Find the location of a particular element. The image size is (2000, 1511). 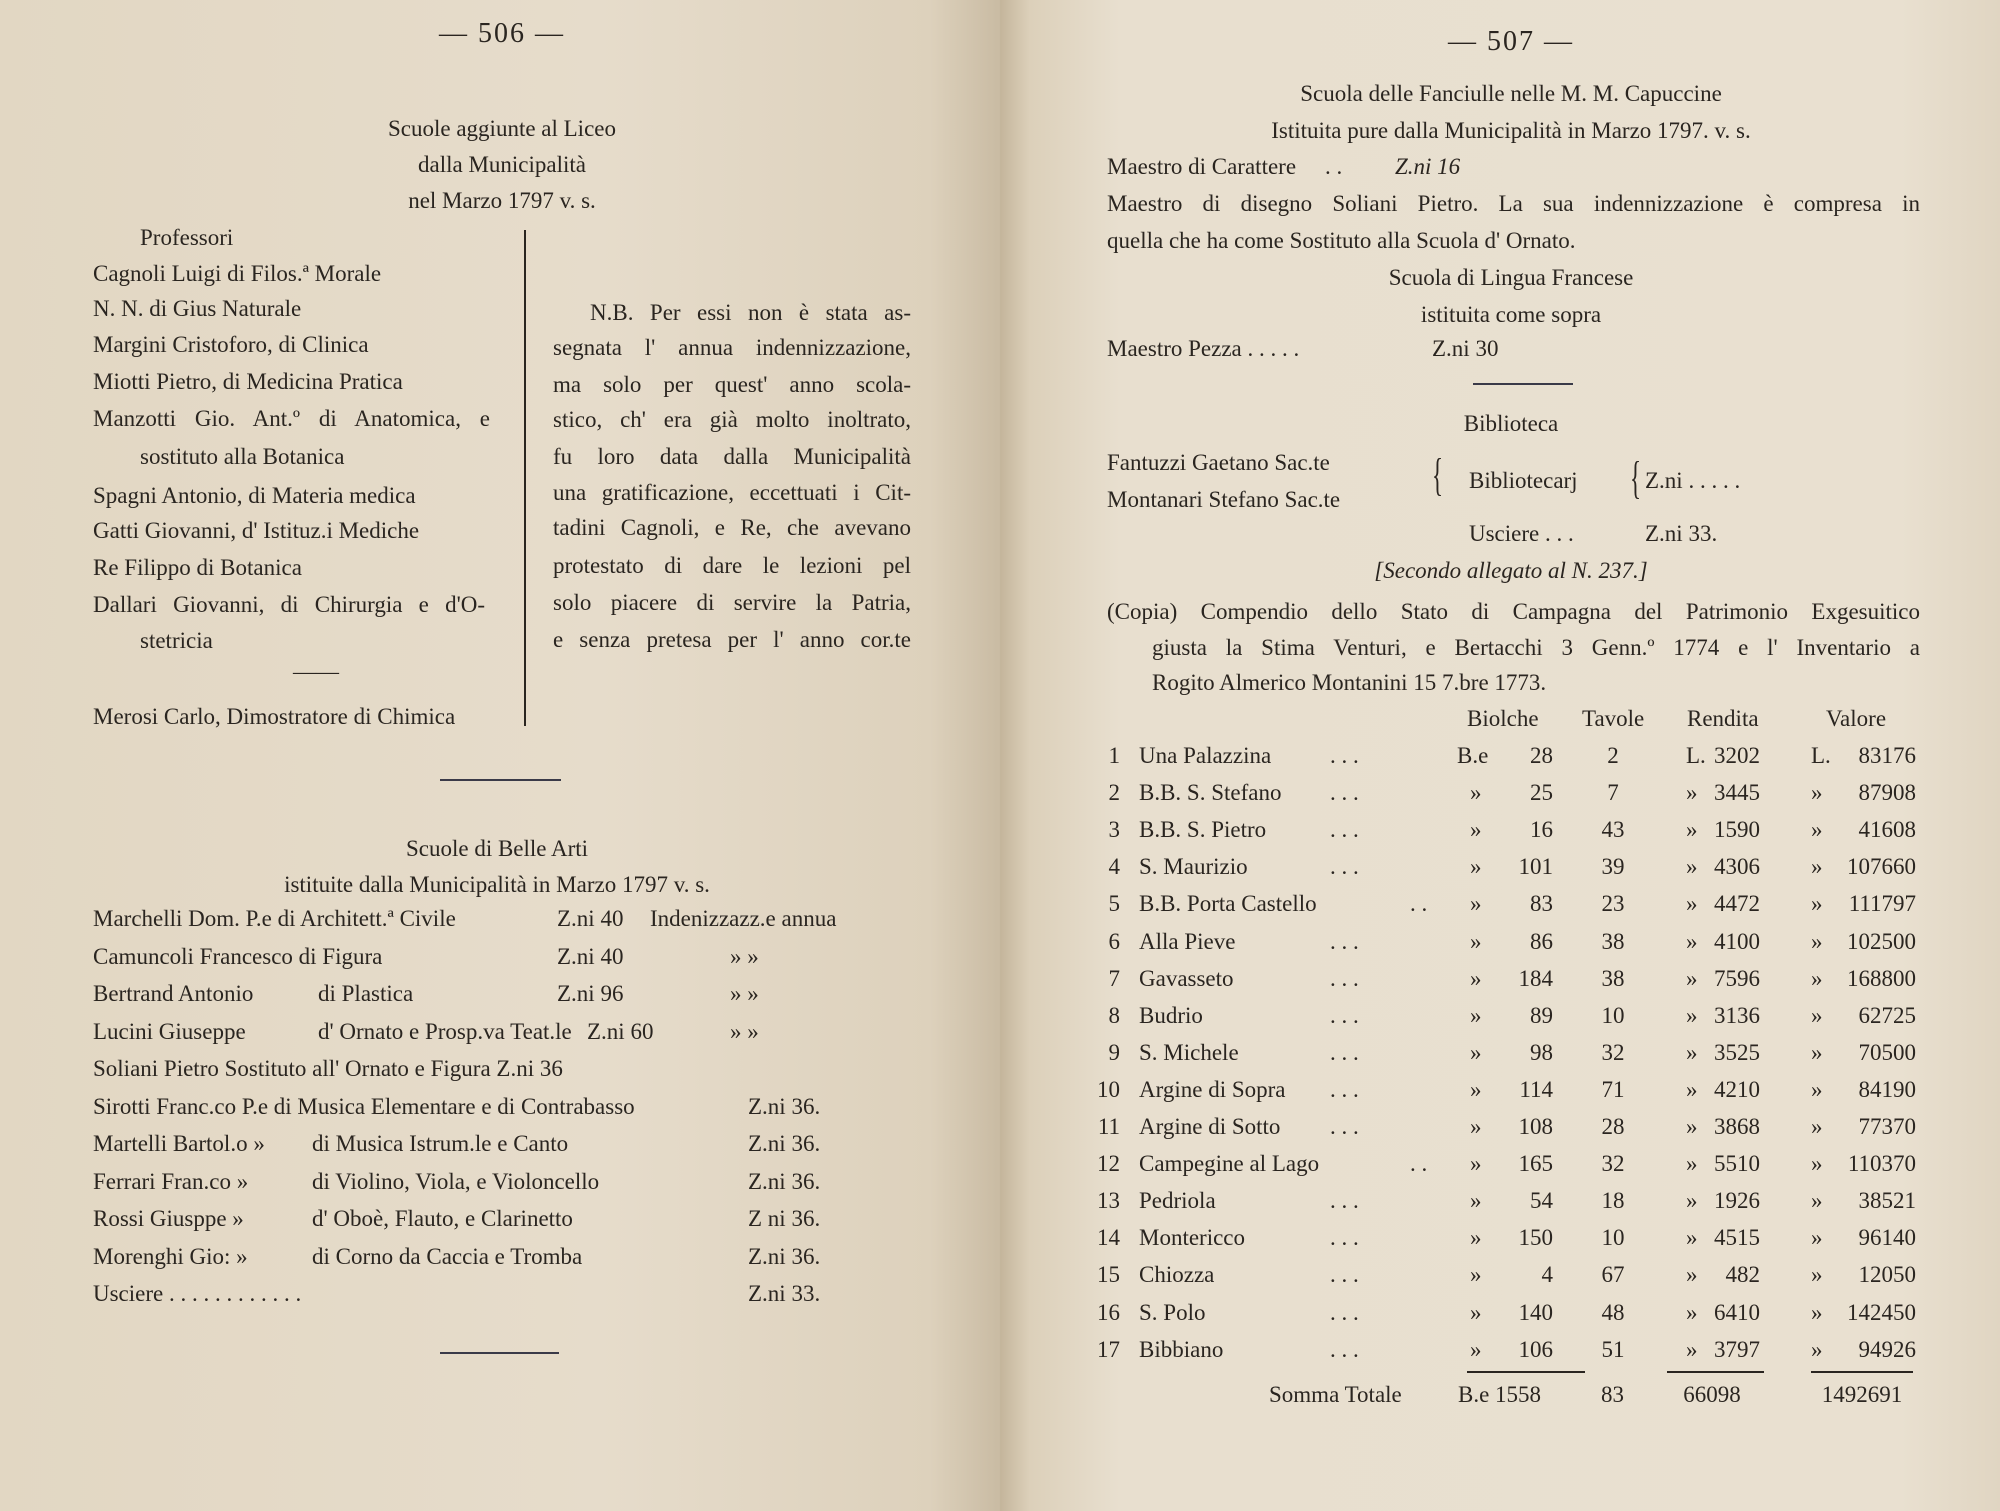

biolche-value: 184 is located at coordinates (1536, 978).